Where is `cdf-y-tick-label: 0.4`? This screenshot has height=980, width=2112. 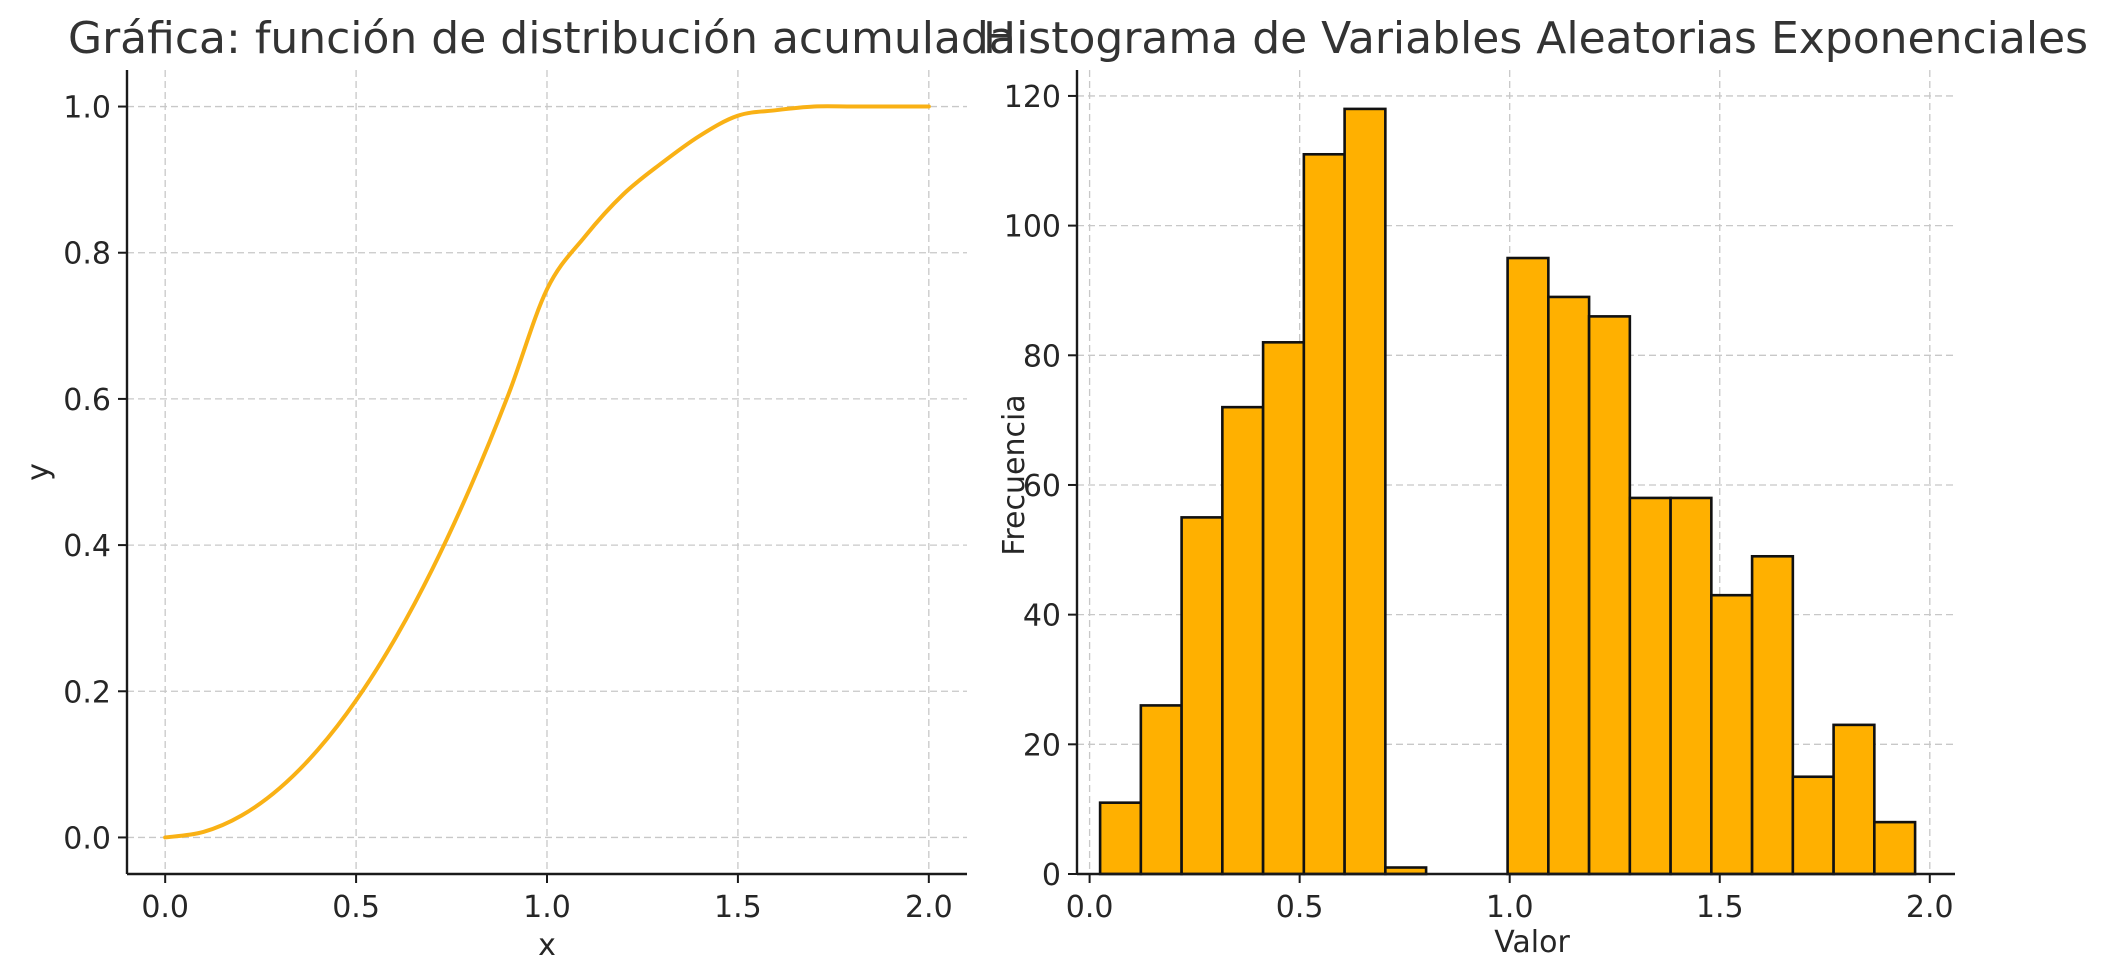
cdf-y-tick-label: 0.4 is located at coordinates (87, 546).